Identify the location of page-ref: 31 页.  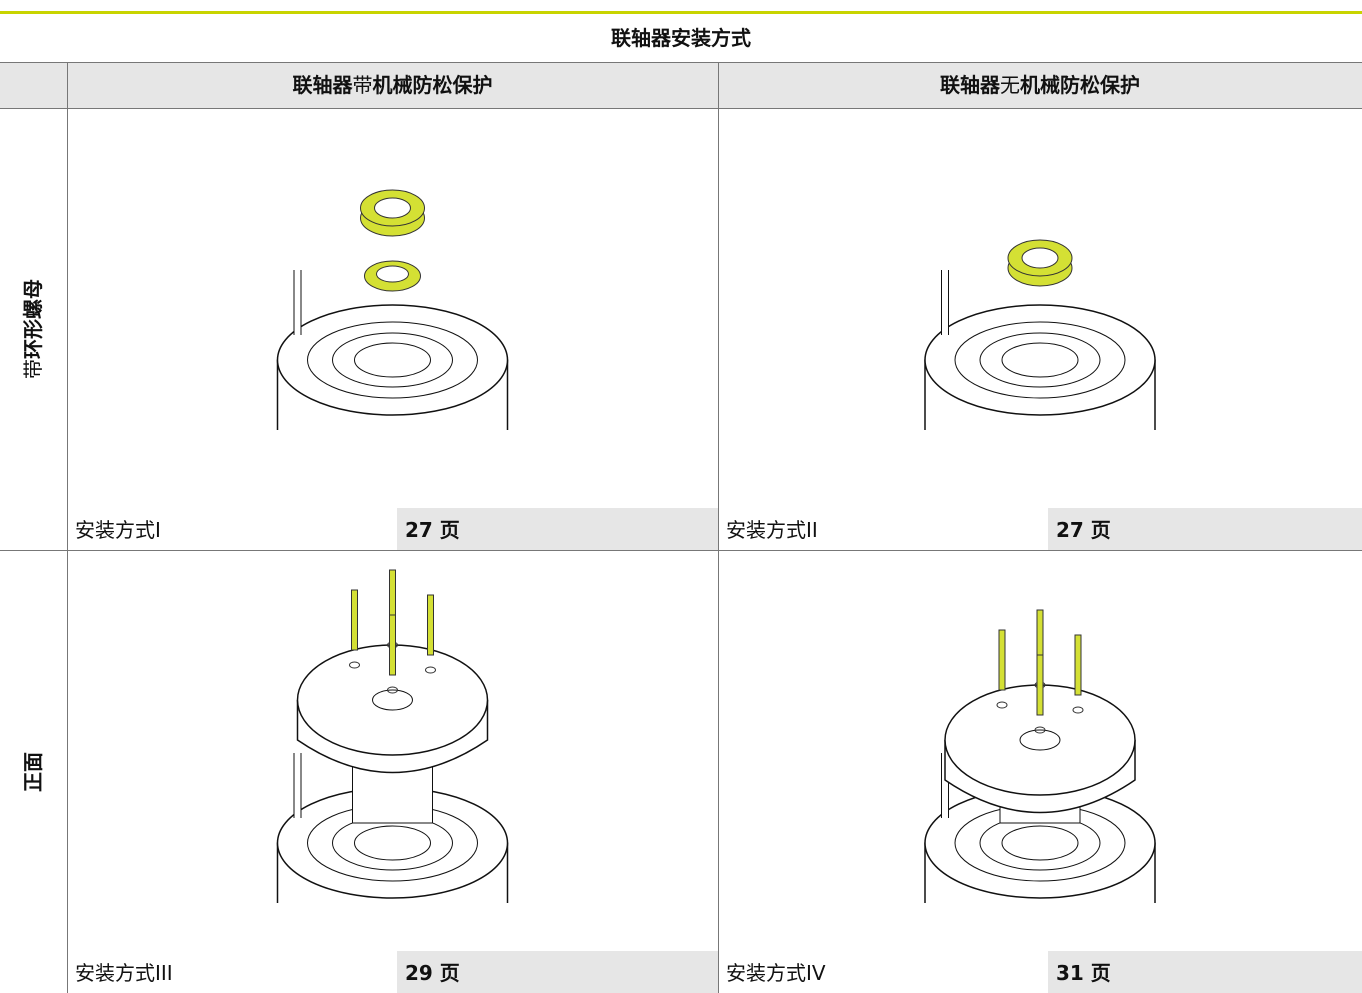
(1083, 973).